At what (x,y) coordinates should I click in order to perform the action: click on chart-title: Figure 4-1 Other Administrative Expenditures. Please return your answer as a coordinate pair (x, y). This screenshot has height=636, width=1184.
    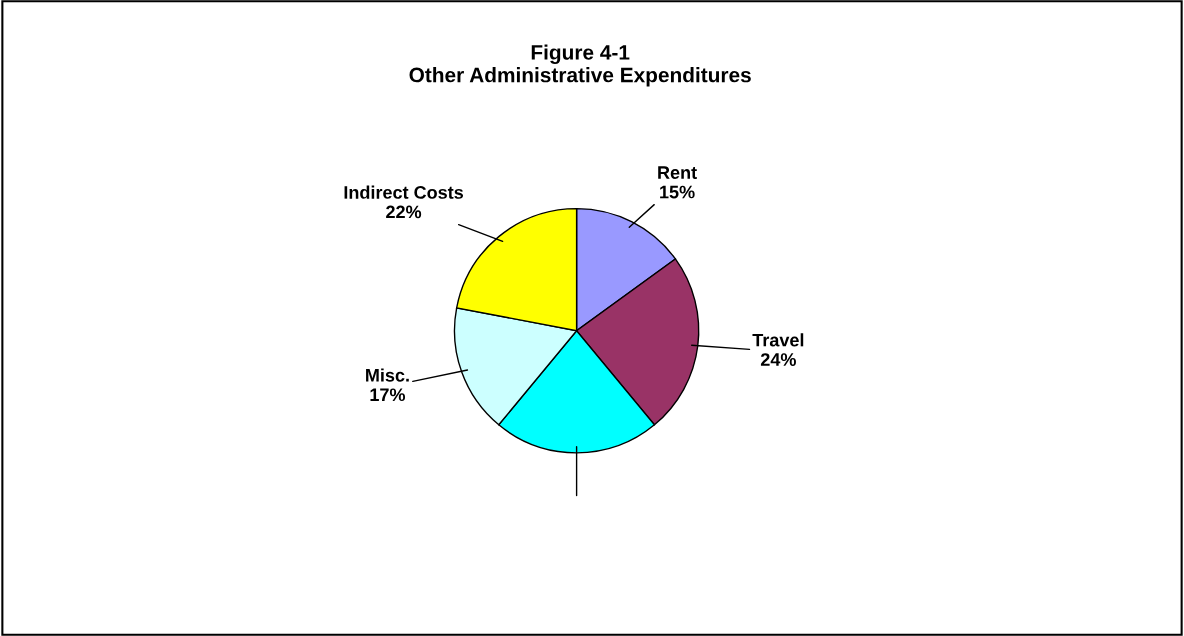
    Looking at the image, I should click on (580, 65).